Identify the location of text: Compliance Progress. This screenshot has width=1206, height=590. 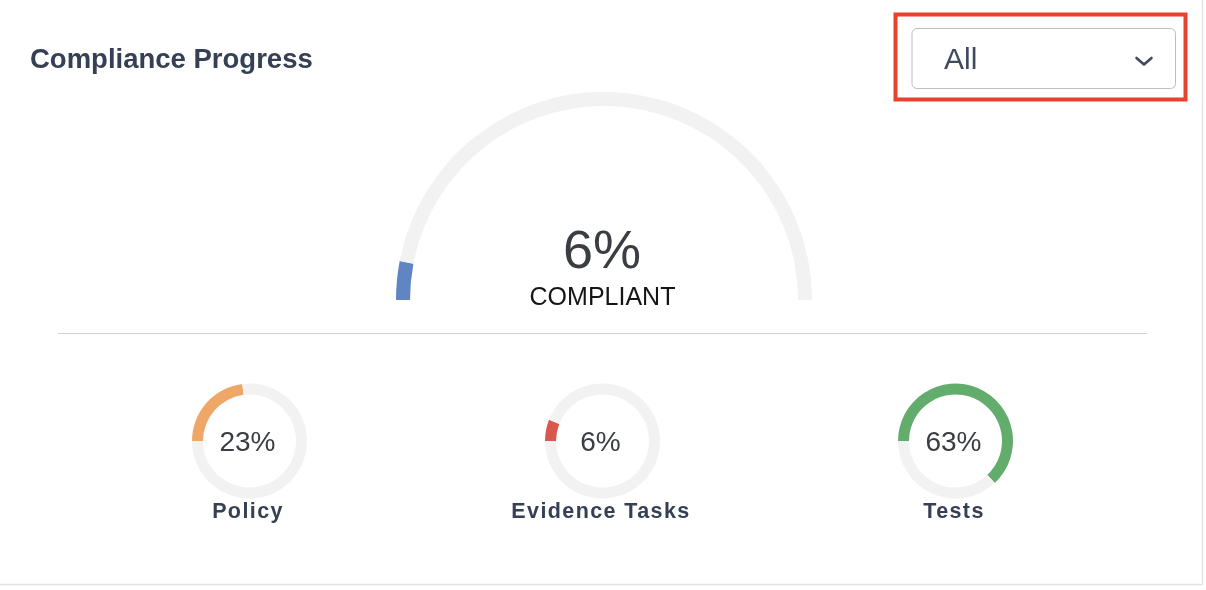
(171, 58).